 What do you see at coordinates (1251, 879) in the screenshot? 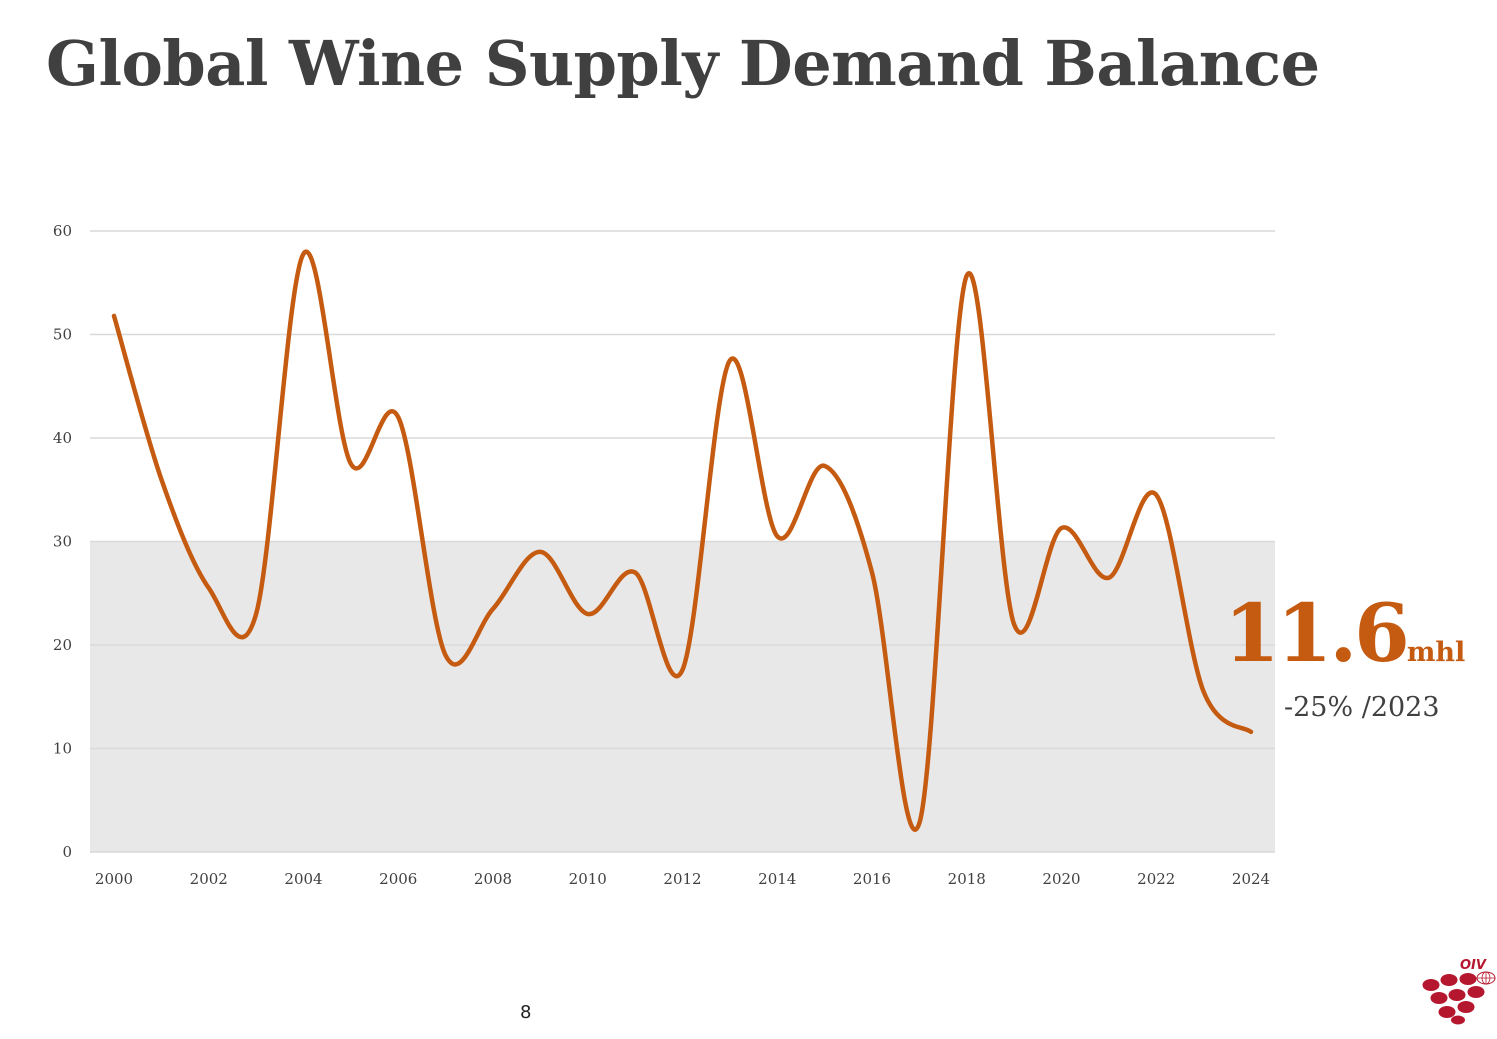
I see `x-tick-label: 2024` at bounding box center [1251, 879].